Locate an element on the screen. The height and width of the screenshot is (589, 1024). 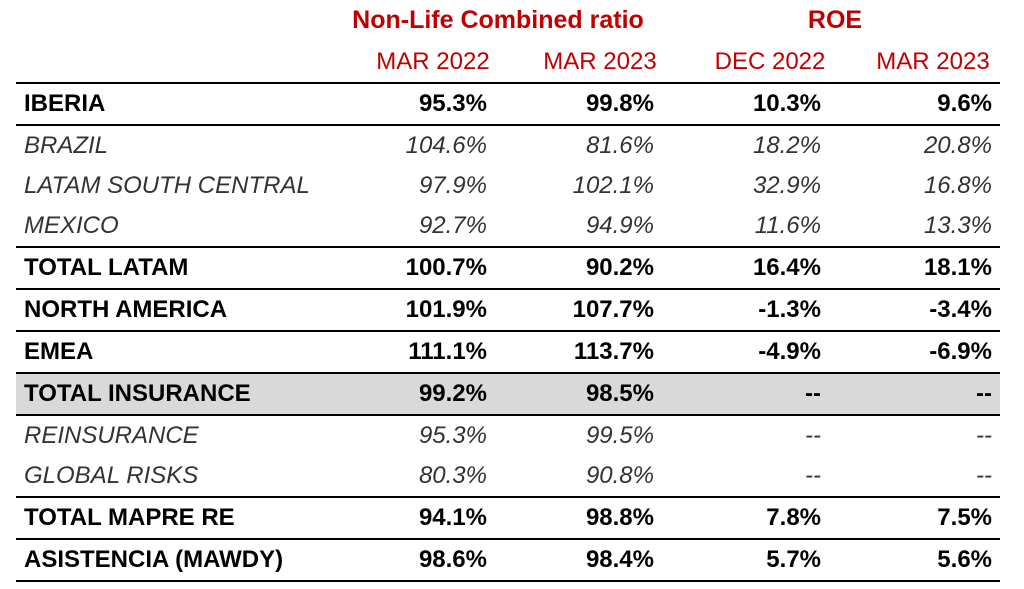
table-row: EMEA 111.1% 113.7% -4.9% -6.9% is located at coordinates (508, 351).